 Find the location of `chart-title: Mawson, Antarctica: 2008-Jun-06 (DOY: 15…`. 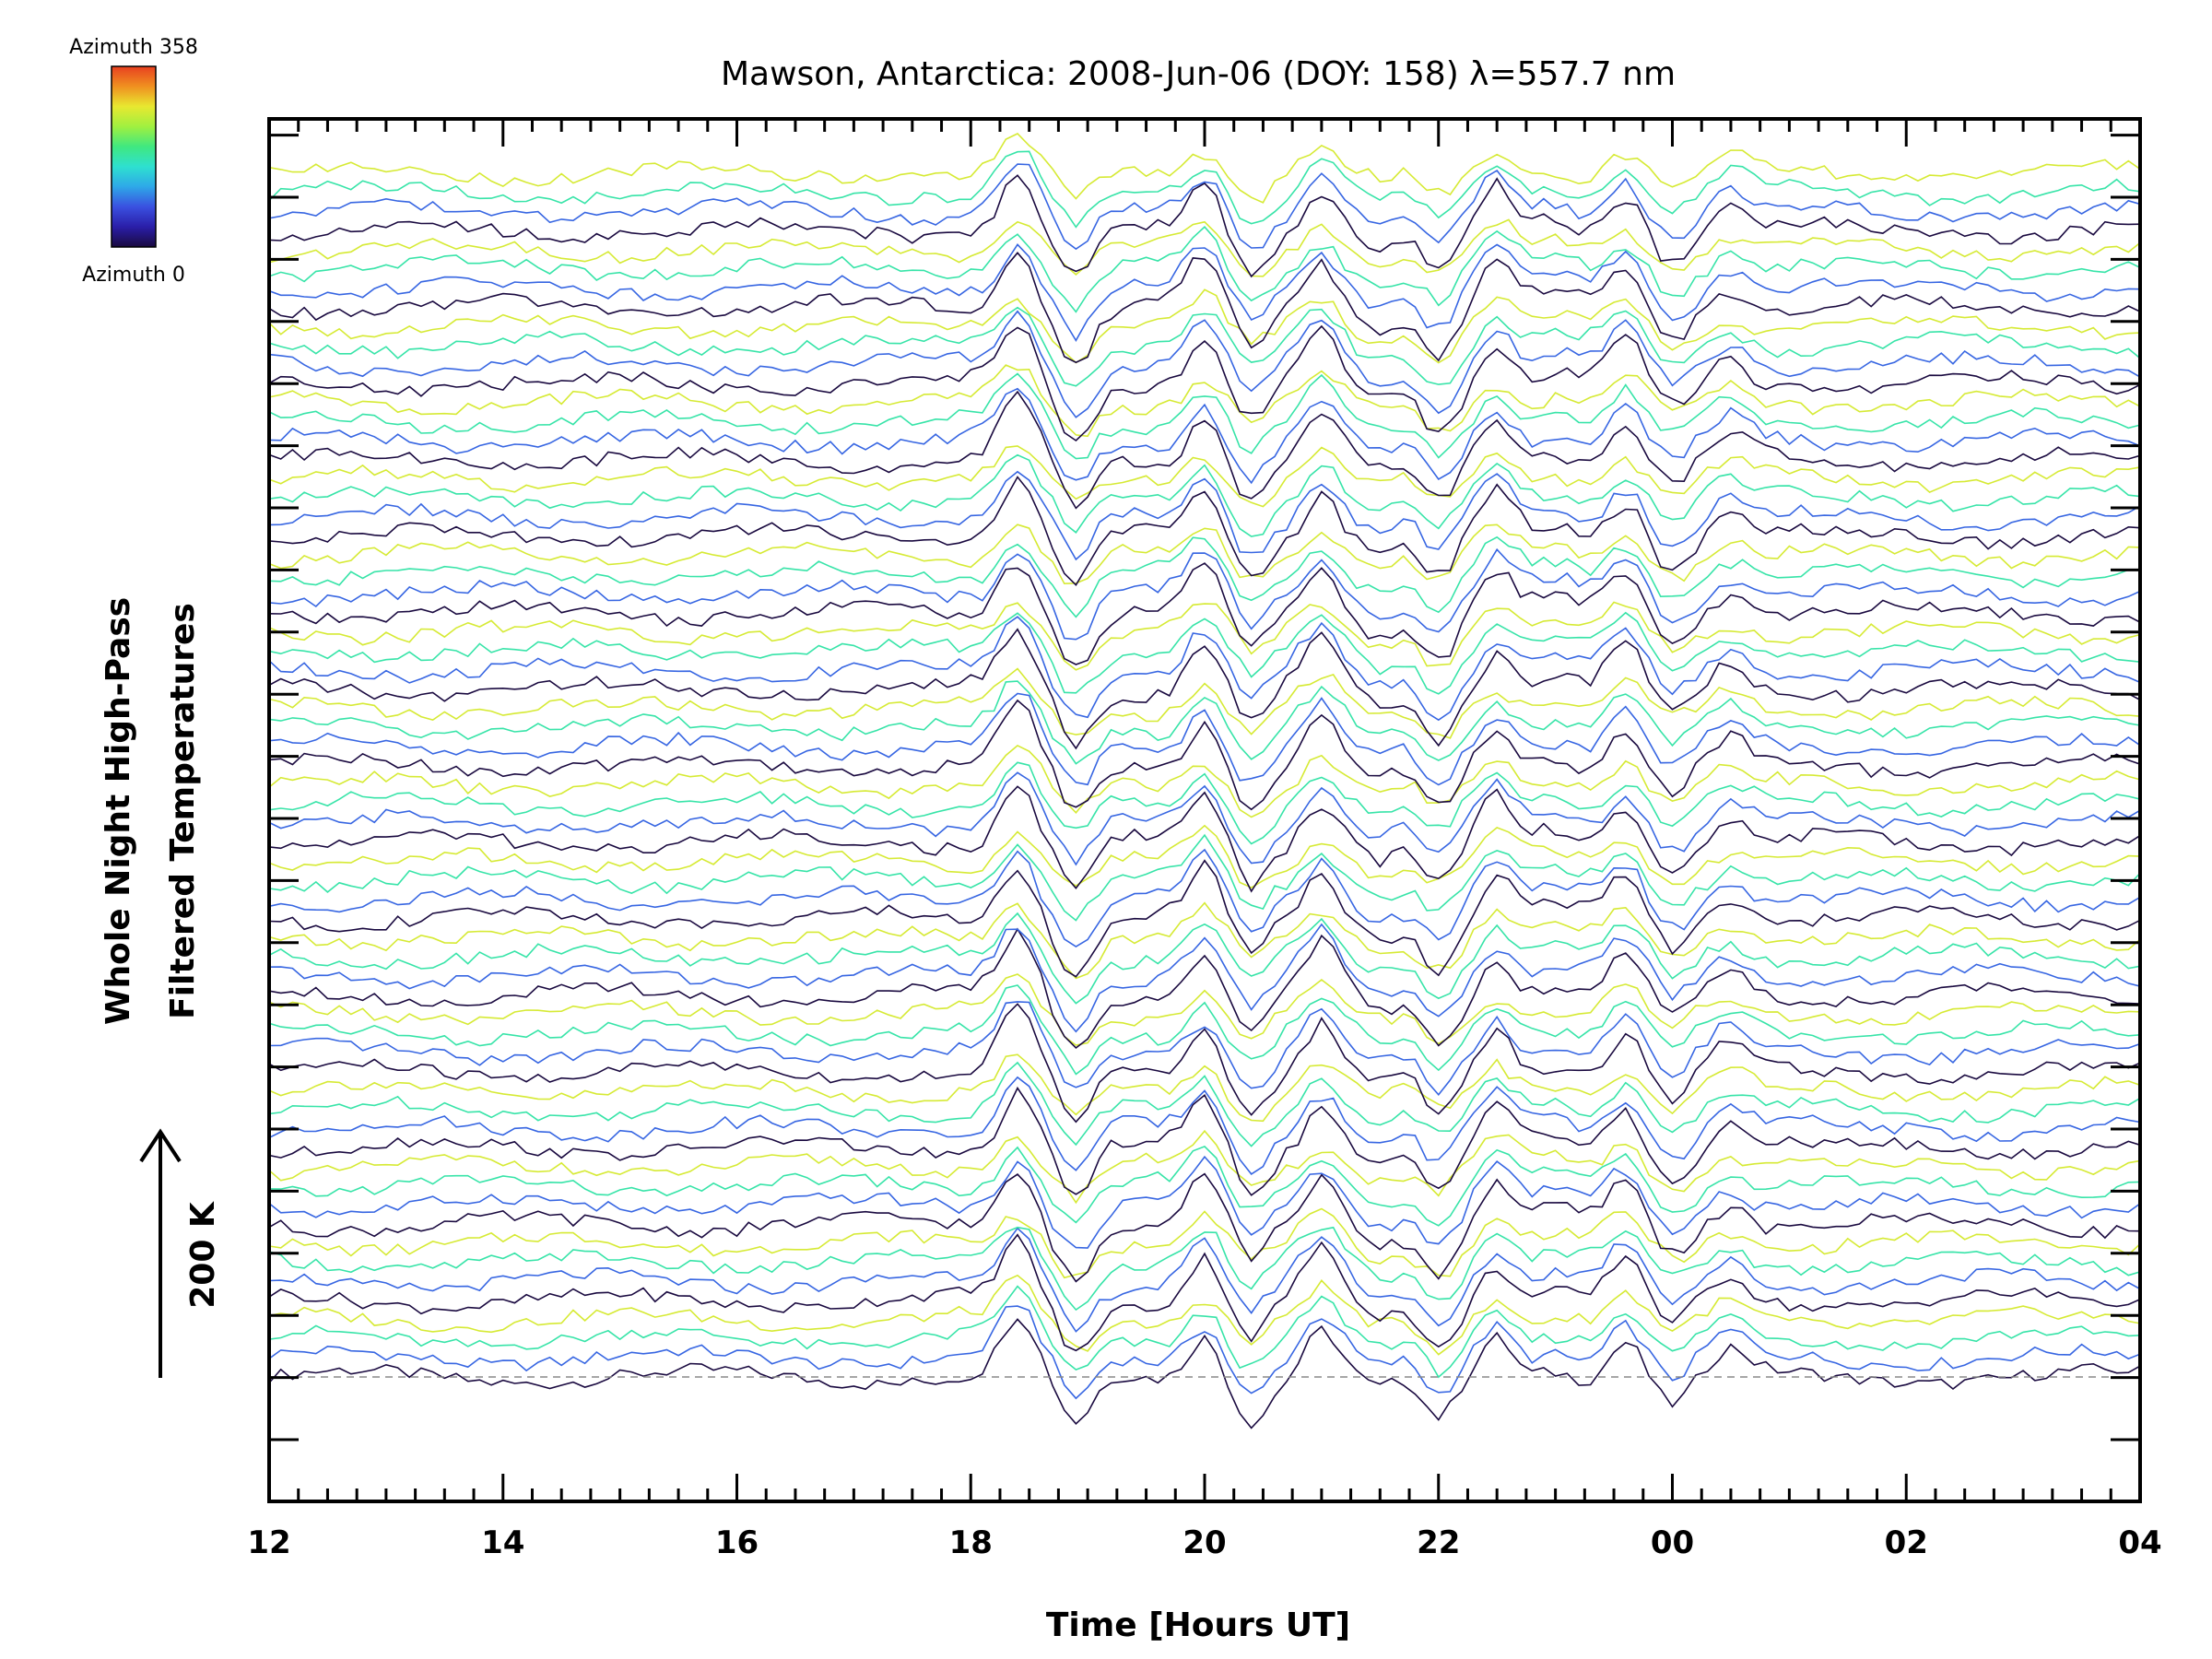

chart-title: Mawson, Antarctica: 2008-Jun-06 (DOY: 15… is located at coordinates (1198, 74).